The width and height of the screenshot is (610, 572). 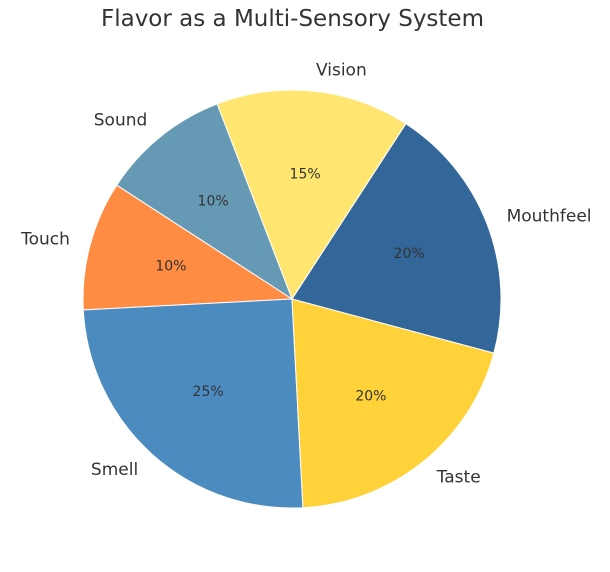 What do you see at coordinates (213, 202) in the screenshot?
I see `slice-percent-sound: 10%` at bounding box center [213, 202].